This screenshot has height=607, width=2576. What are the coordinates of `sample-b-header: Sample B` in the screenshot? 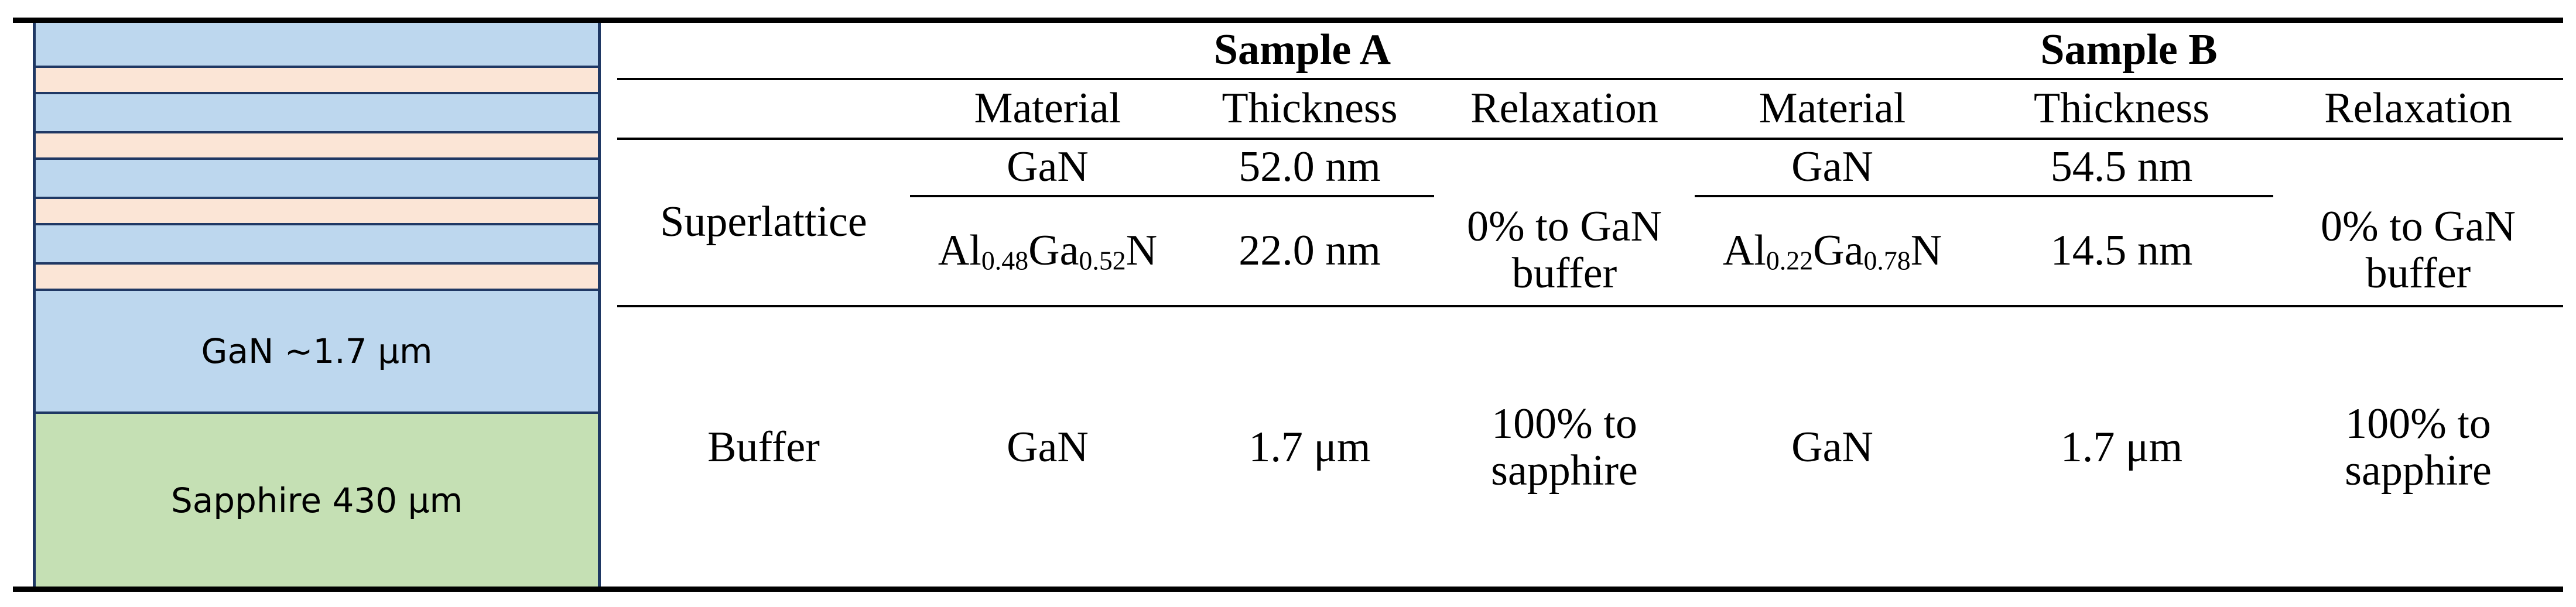 It's located at (2129, 52).